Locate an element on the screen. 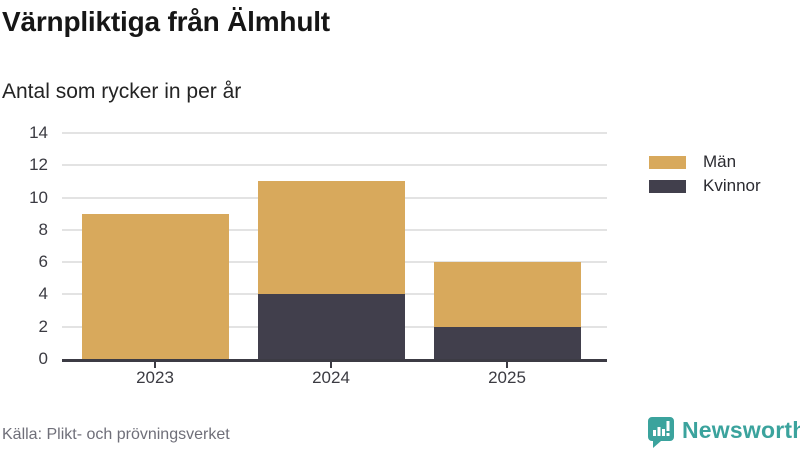 This screenshot has height=450, width=800. legend-item-man: Män is located at coordinates (705, 162).